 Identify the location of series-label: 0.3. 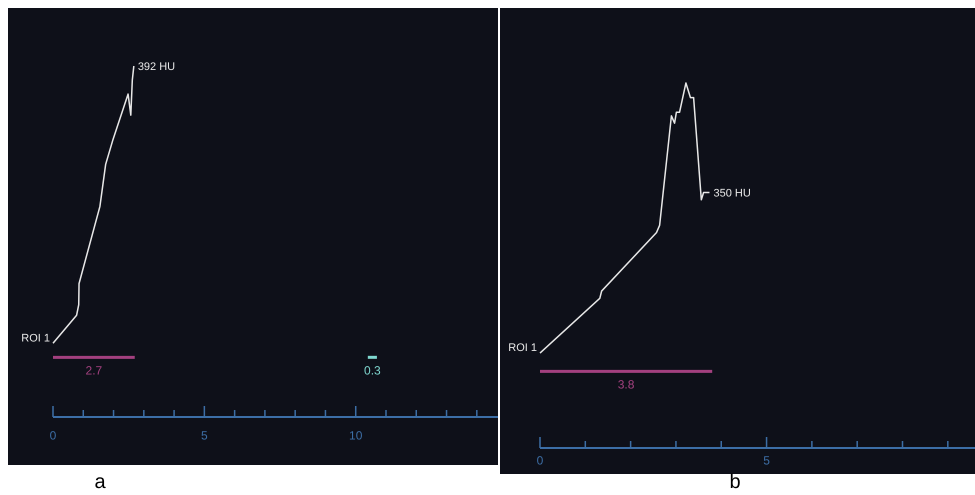
(373, 370).